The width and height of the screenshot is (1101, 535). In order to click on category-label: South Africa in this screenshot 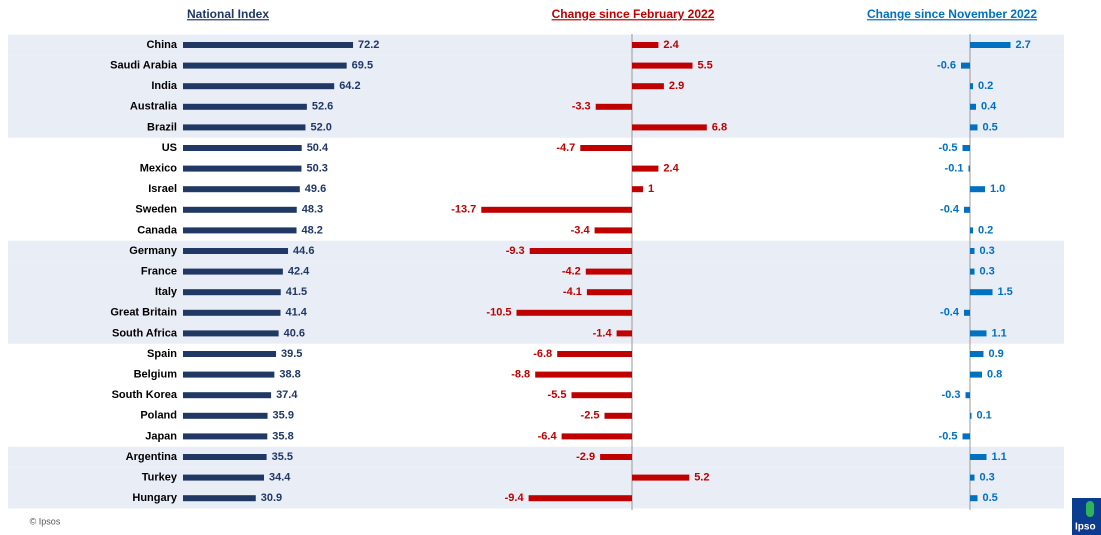, I will do `click(145, 333)`.